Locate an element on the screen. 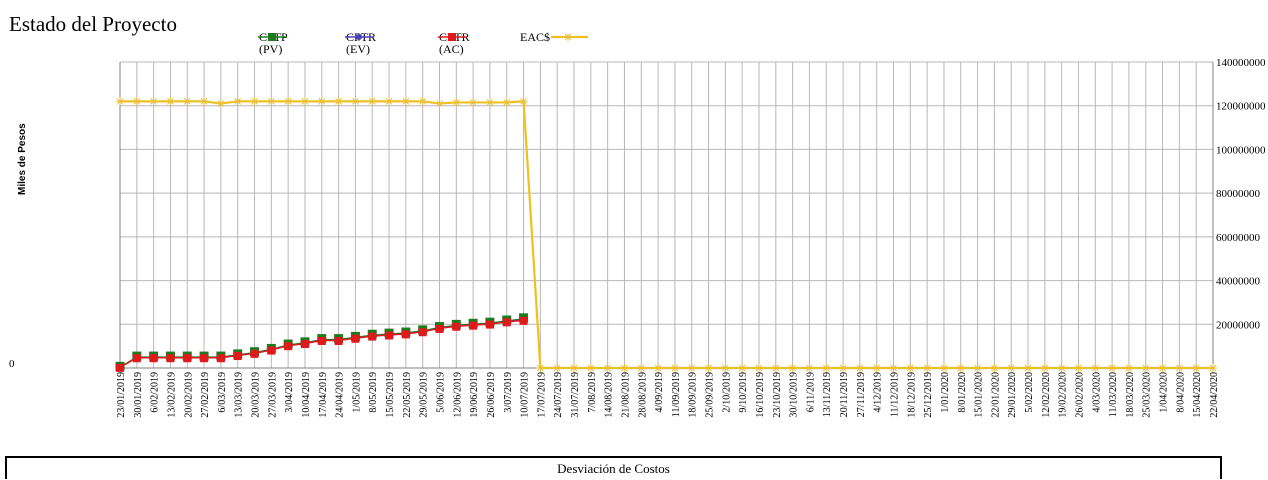 This screenshot has height=480, width=1268. x-tick-label: 13/02/2019 is located at coordinates (171, 395).